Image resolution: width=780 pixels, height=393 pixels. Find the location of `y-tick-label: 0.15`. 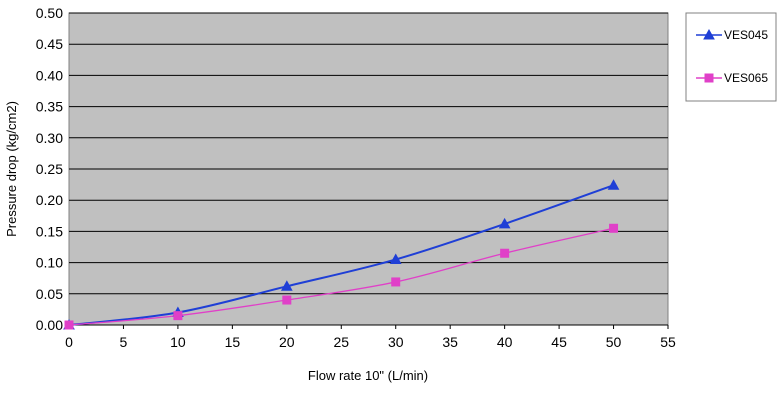

y-tick-label: 0.15 is located at coordinates (49, 231).